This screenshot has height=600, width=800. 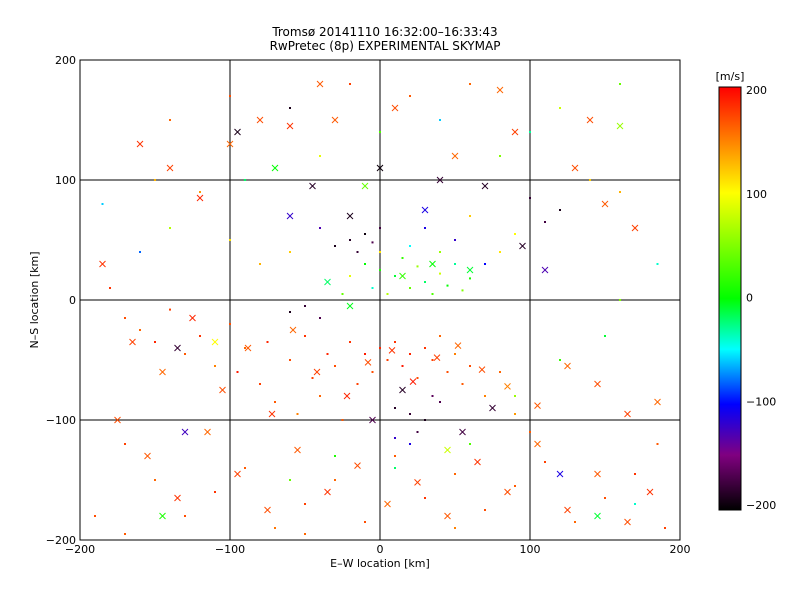 What do you see at coordinates (730, 298) in the screenshot?
I see `colorbar-gradient` at bounding box center [730, 298].